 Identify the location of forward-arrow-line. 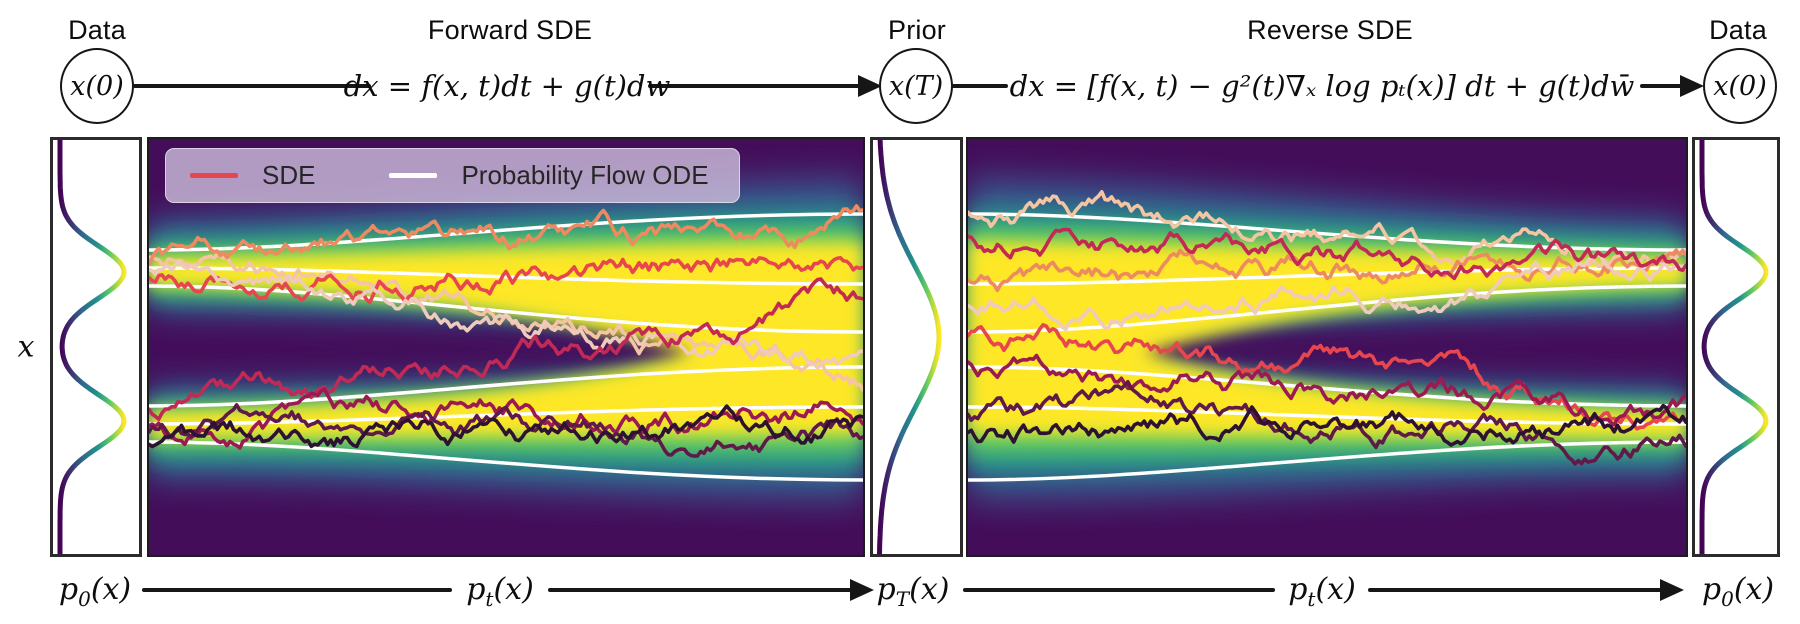
(754, 86).